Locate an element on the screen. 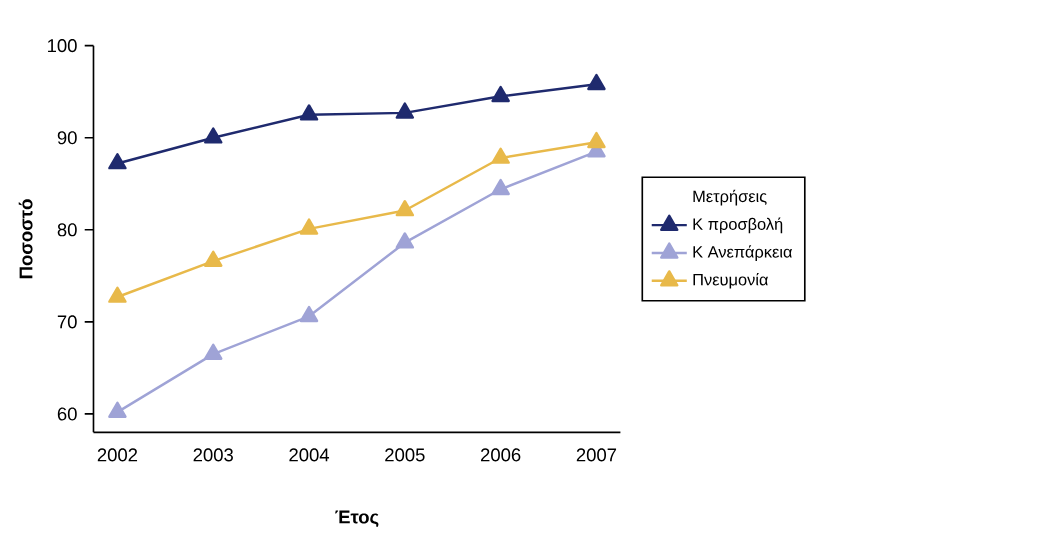  y-tick-label: 60 is located at coordinates (67, 414).